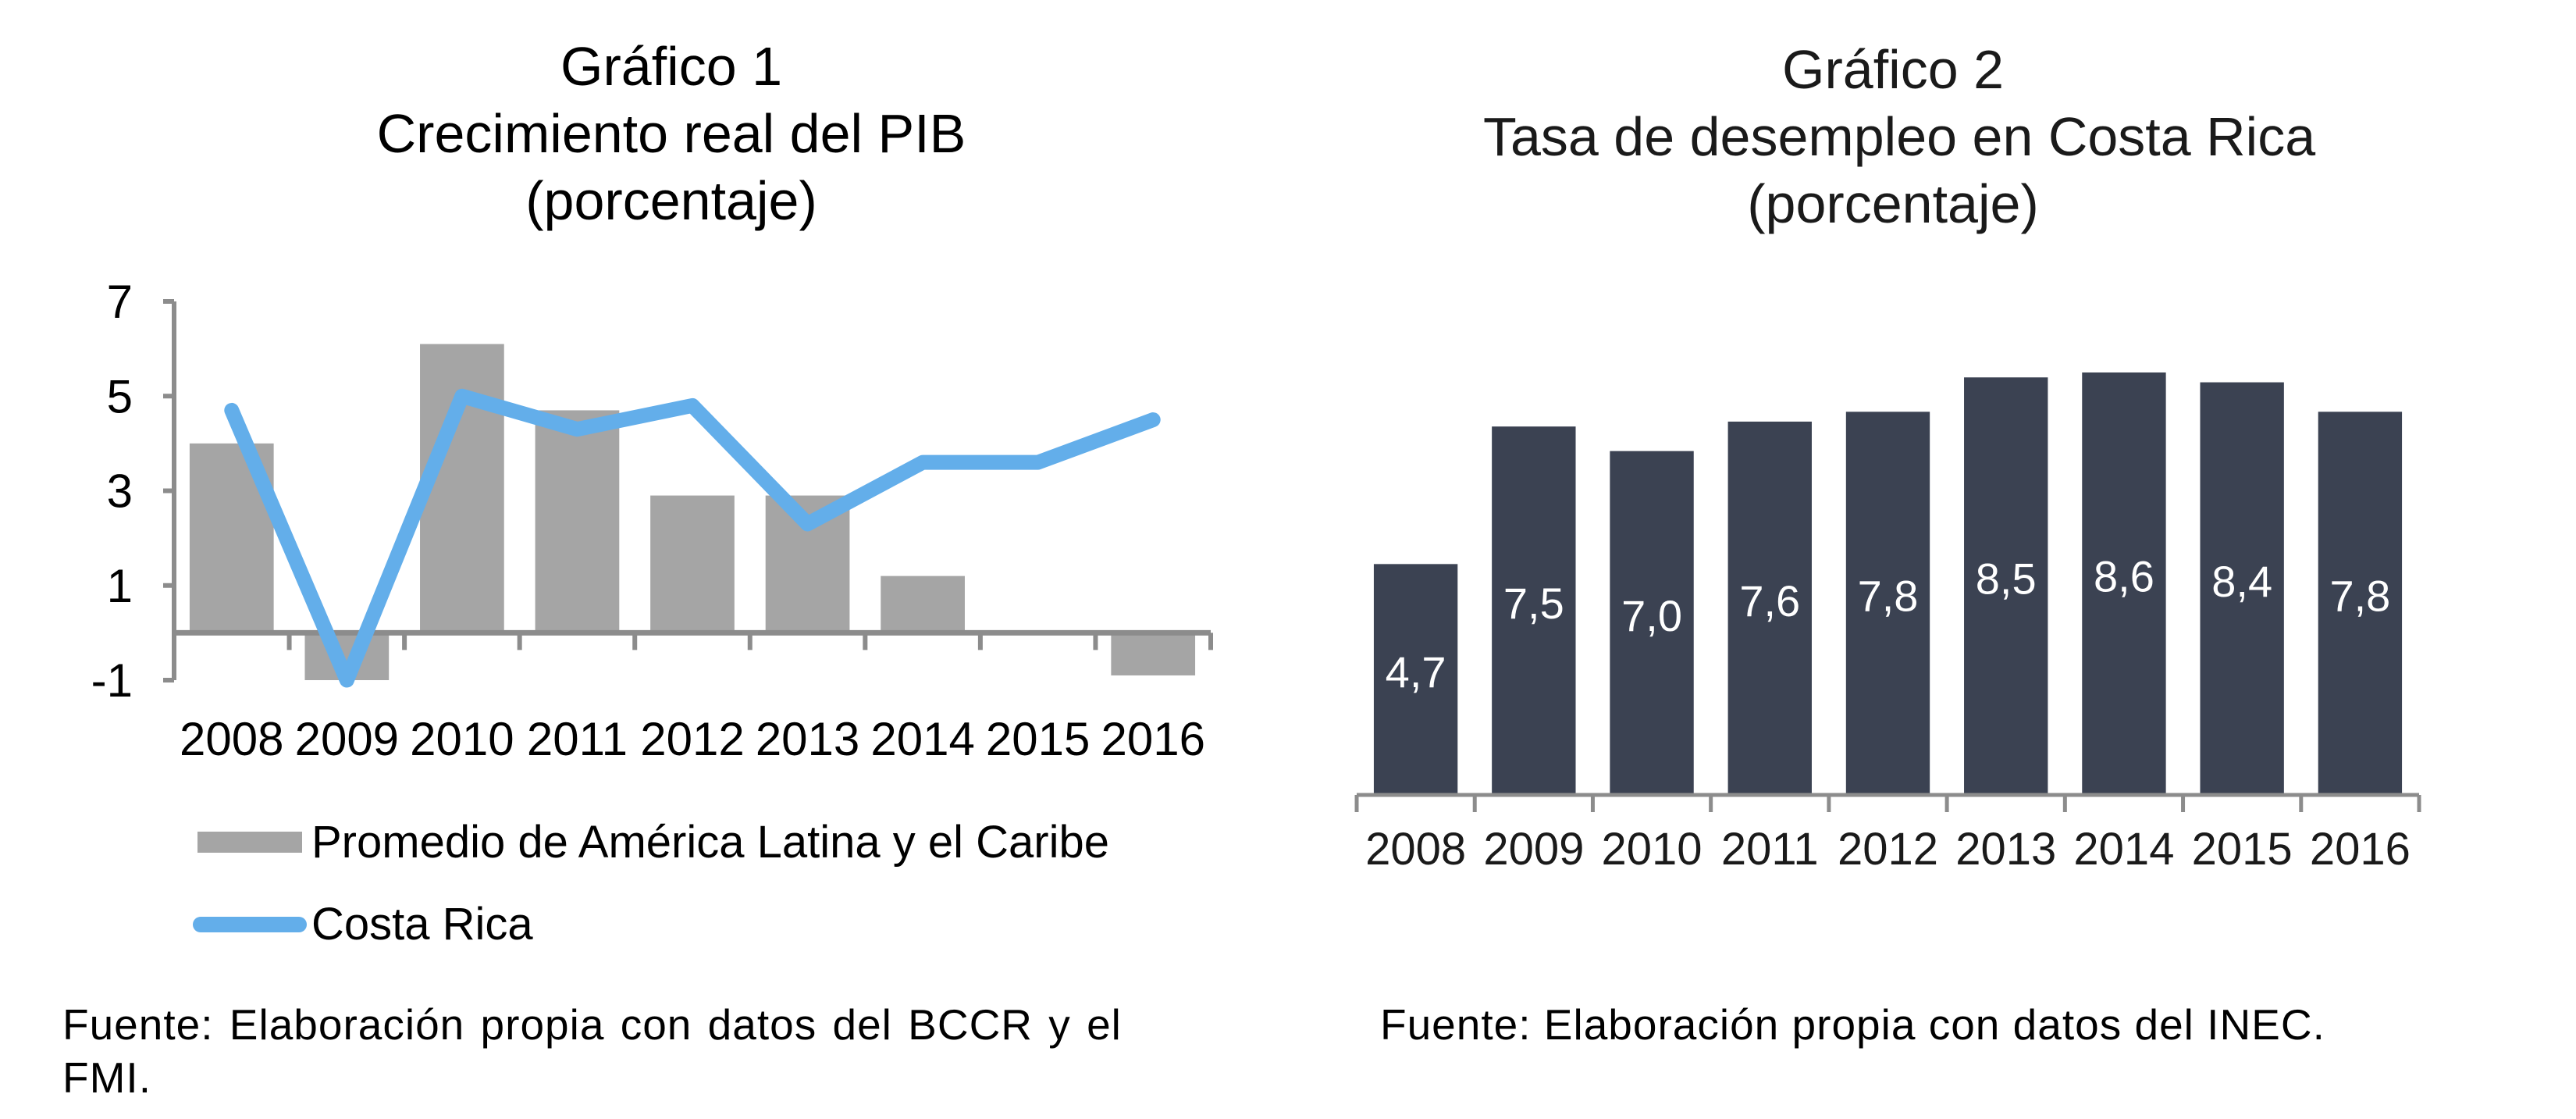 The image size is (2576, 1119). What do you see at coordinates (808, 739) in the screenshot?
I see `chart1-x-tick-label: 2013` at bounding box center [808, 739].